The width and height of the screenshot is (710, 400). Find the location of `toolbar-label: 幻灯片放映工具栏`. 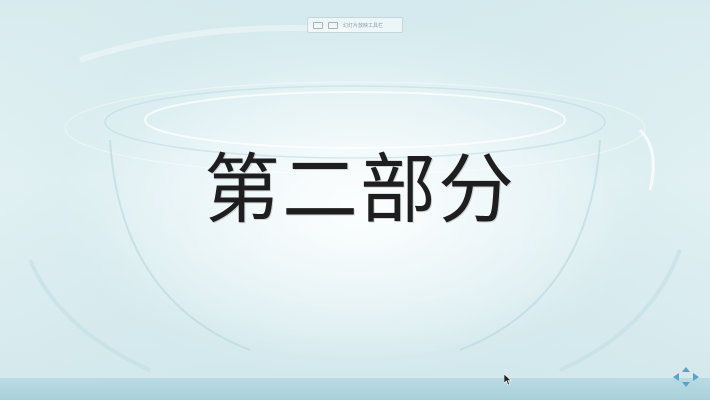

toolbar-label: 幻灯片放映工具栏 is located at coordinates (363, 25).